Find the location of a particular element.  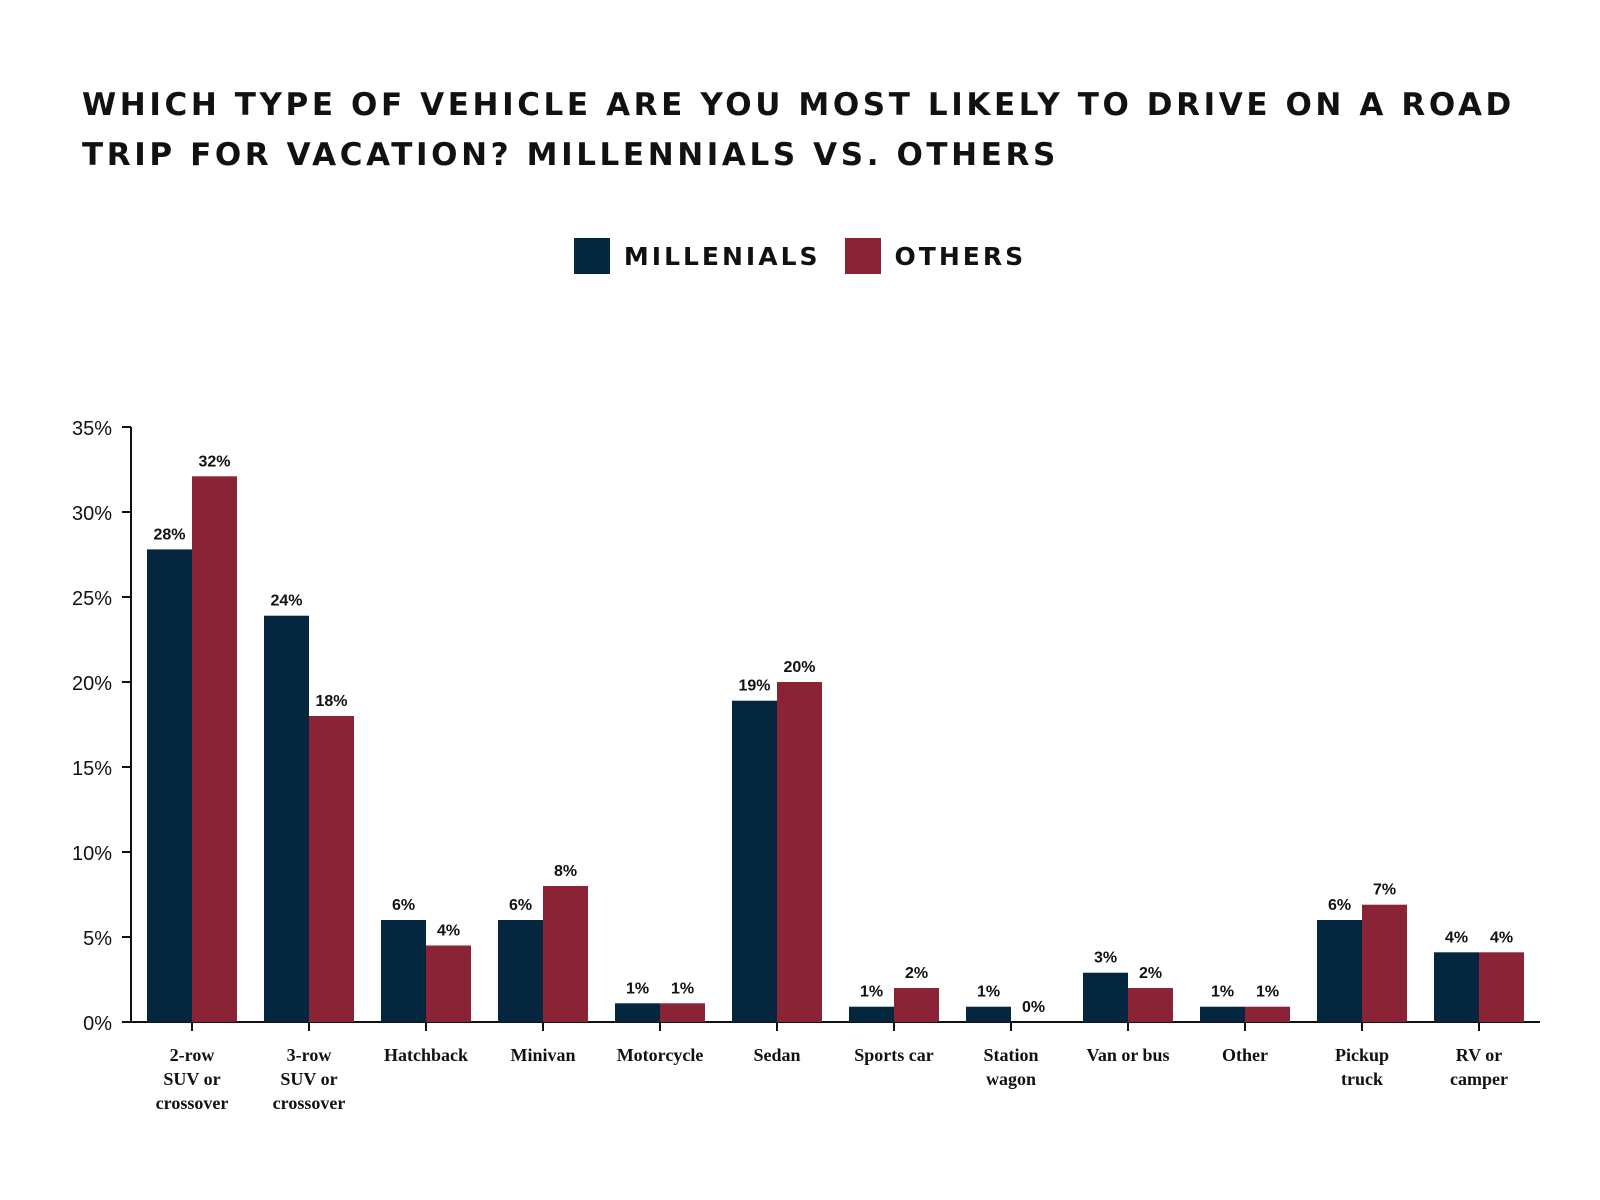

y-tick-label: 30% is located at coordinates (92, 514).